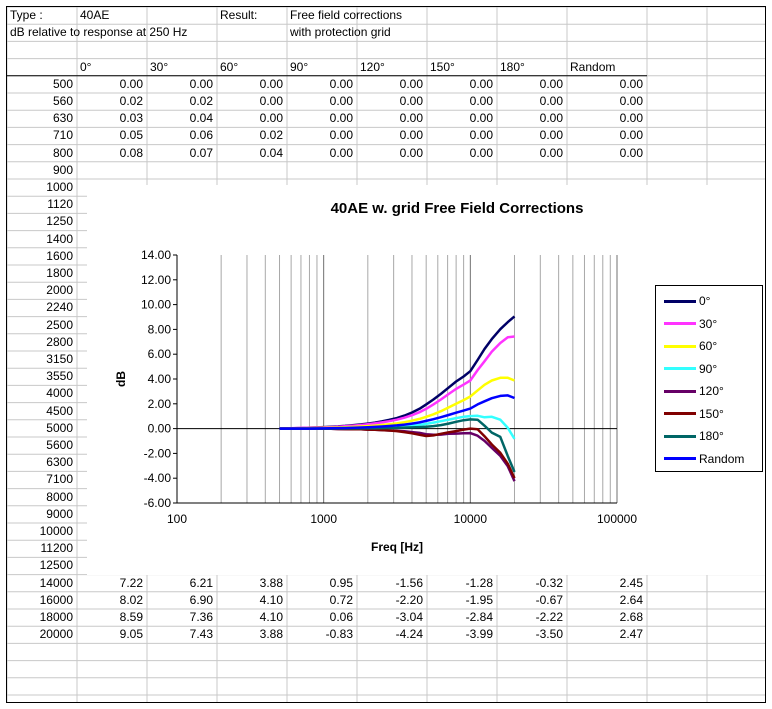 Image resolution: width=772 pixels, height=709 pixels. What do you see at coordinates (131, 634) in the screenshot?
I see `table-cell: 9.05` at bounding box center [131, 634].